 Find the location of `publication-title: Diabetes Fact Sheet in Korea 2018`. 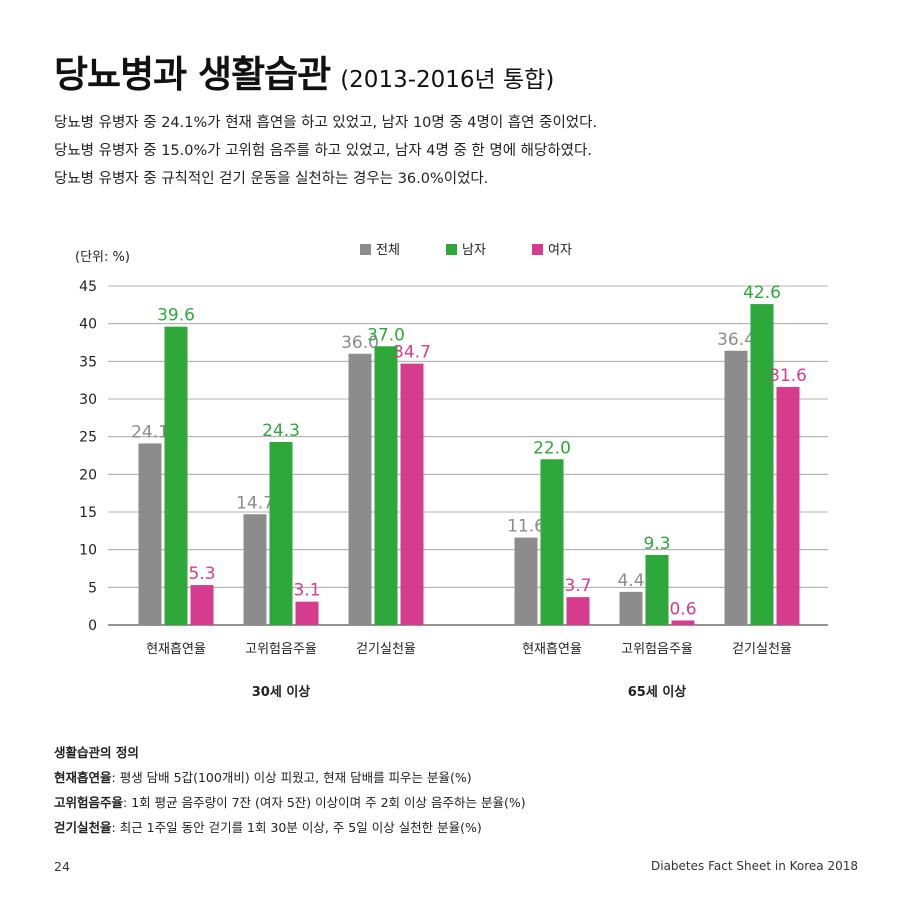

publication-title: Diabetes Fact Sheet in Korea 2018 is located at coordinates (754, 866).